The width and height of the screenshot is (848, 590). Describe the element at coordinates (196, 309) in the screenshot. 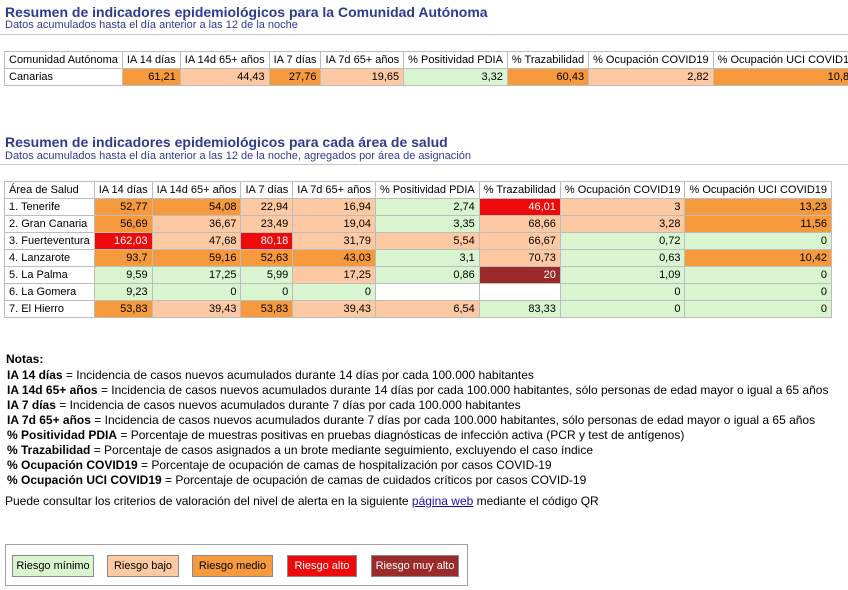

I see `indicator-cell: 39,43` at that location.